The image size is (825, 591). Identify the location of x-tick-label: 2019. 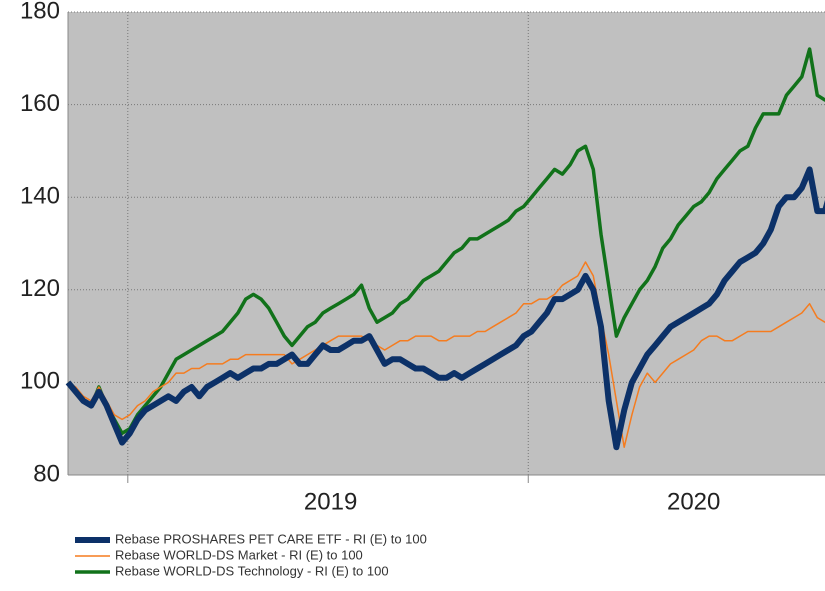
(330, 501).